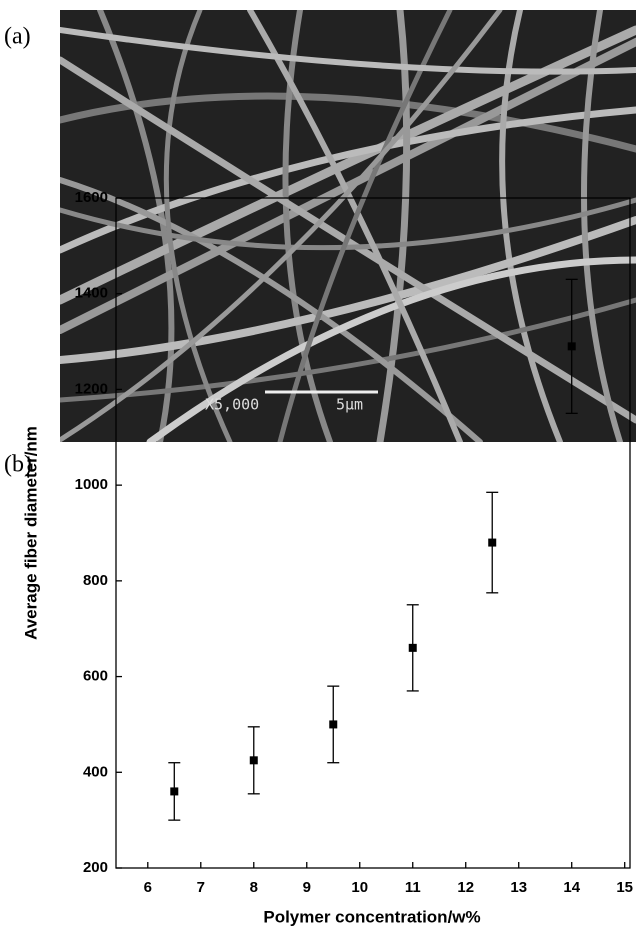 The image size is (636, 933). Describe the element at coordinates (465, 887) in the screenshot. I see `x-tick-label: 12` at that location.